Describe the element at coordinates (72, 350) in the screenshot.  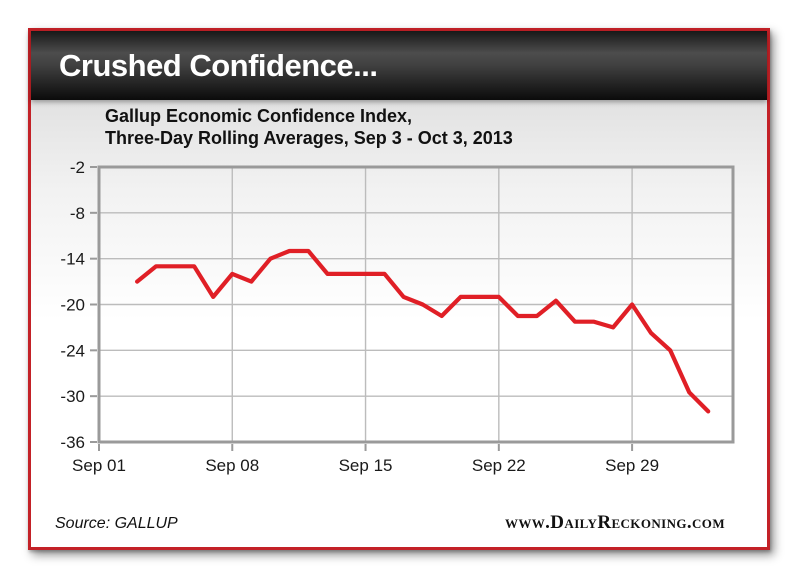
I see `y-axis-tick-label: -24` at that location.